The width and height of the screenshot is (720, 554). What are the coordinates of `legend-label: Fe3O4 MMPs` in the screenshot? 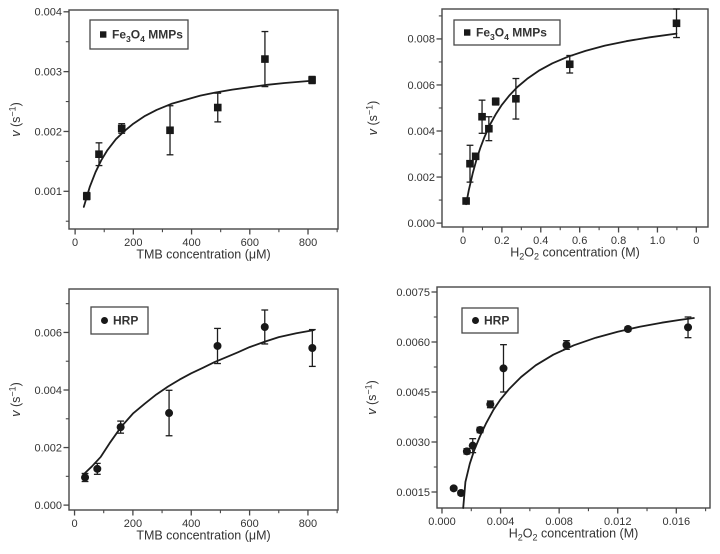 It's located at (511, 34).